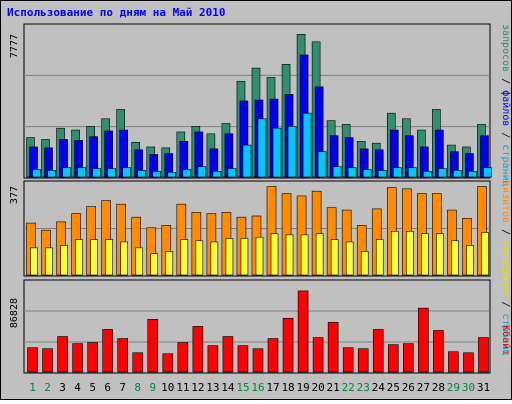 The width and height of the screenshot is (512, 404). I want to click on bar-страниц-13, so click(217, 174).